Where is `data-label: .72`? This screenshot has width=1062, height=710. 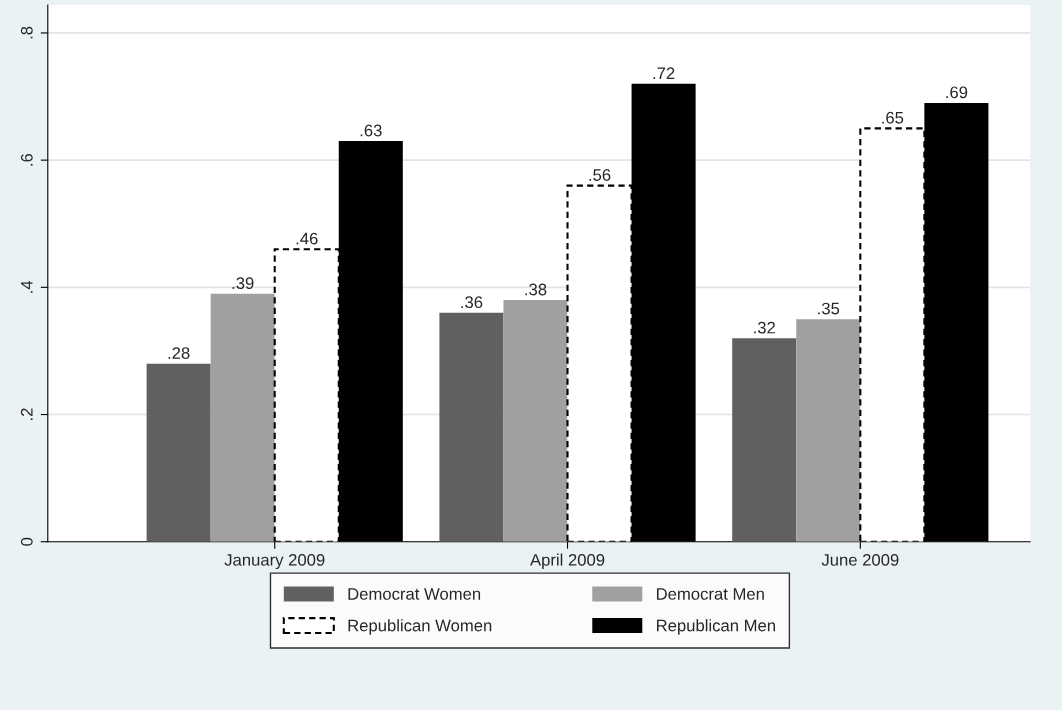
data-label: .72 is located at coordinates (664, 73).